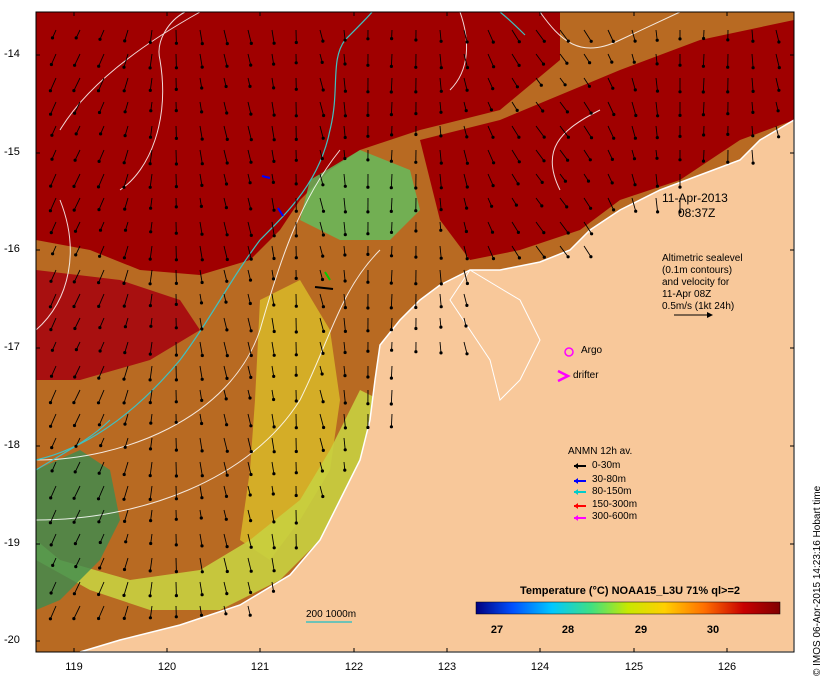 The height and width of the screenshot is (680, 820). I want to click on lat-tick: -20, so click(12, 640).